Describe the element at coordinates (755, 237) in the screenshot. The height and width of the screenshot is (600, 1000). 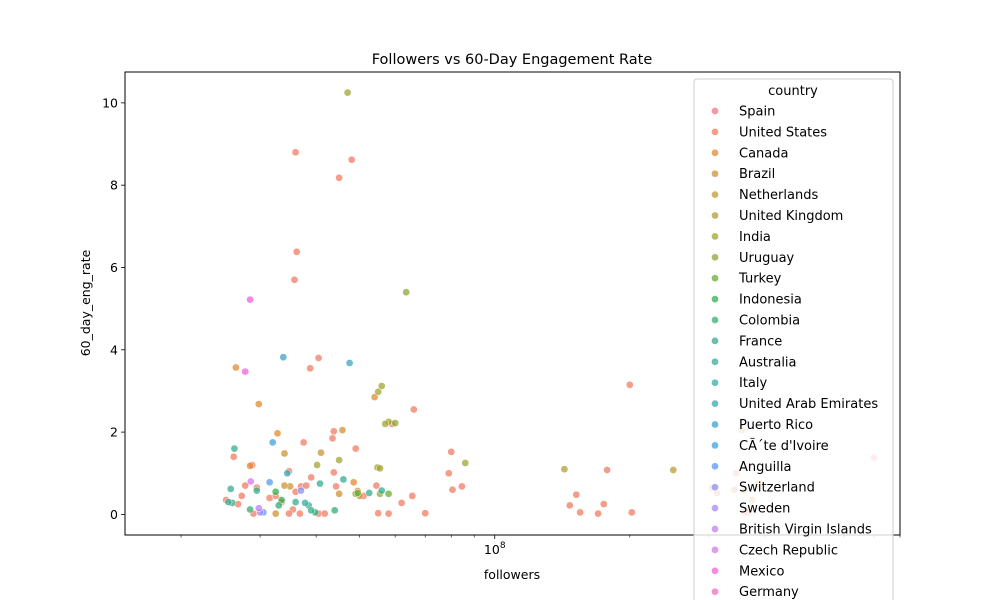
I see `legend-label-6: India` at that location.